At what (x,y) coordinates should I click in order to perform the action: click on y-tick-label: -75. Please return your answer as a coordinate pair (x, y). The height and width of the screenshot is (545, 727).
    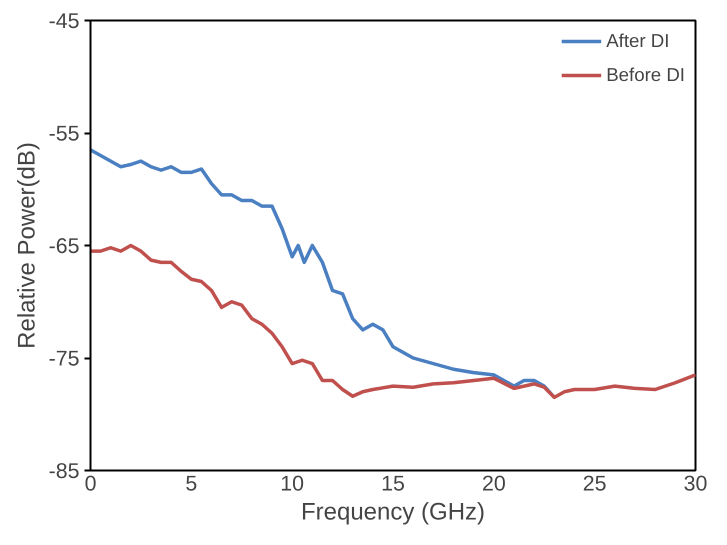
    Looking at the image, I should click on (64, 358).